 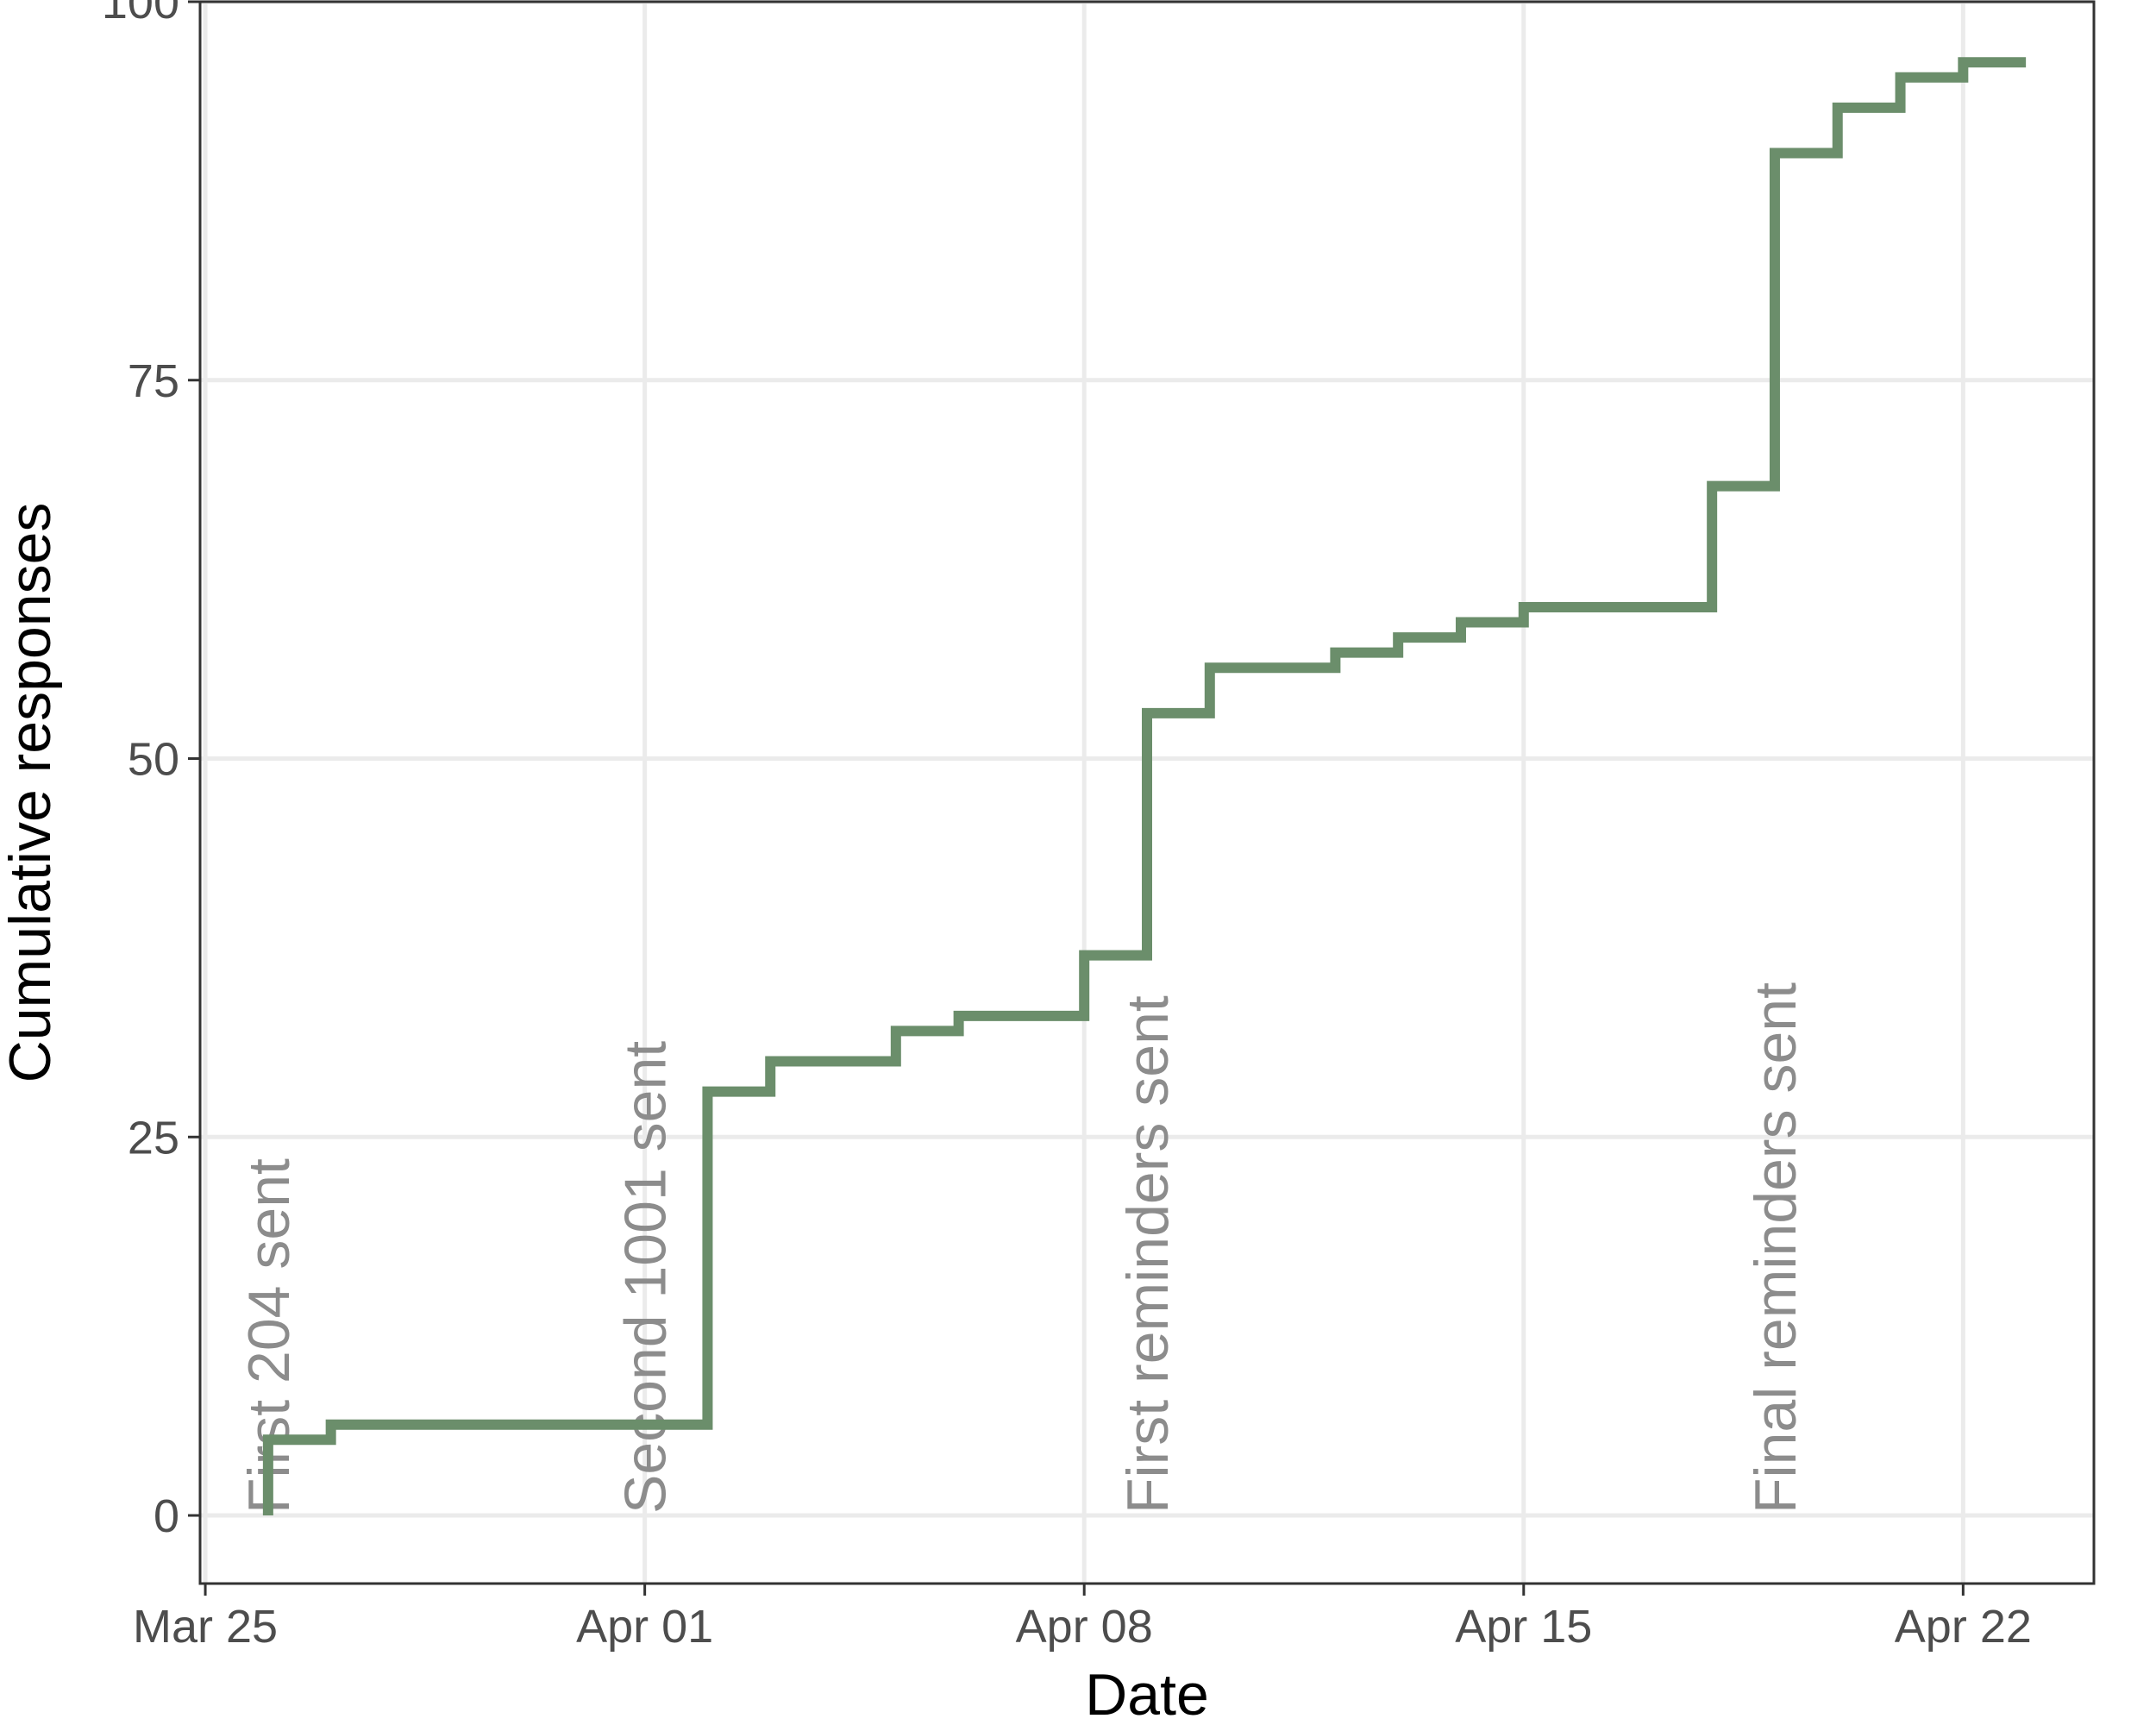 I want to click on y-tick-label: 100, so click(x=140, y=14).